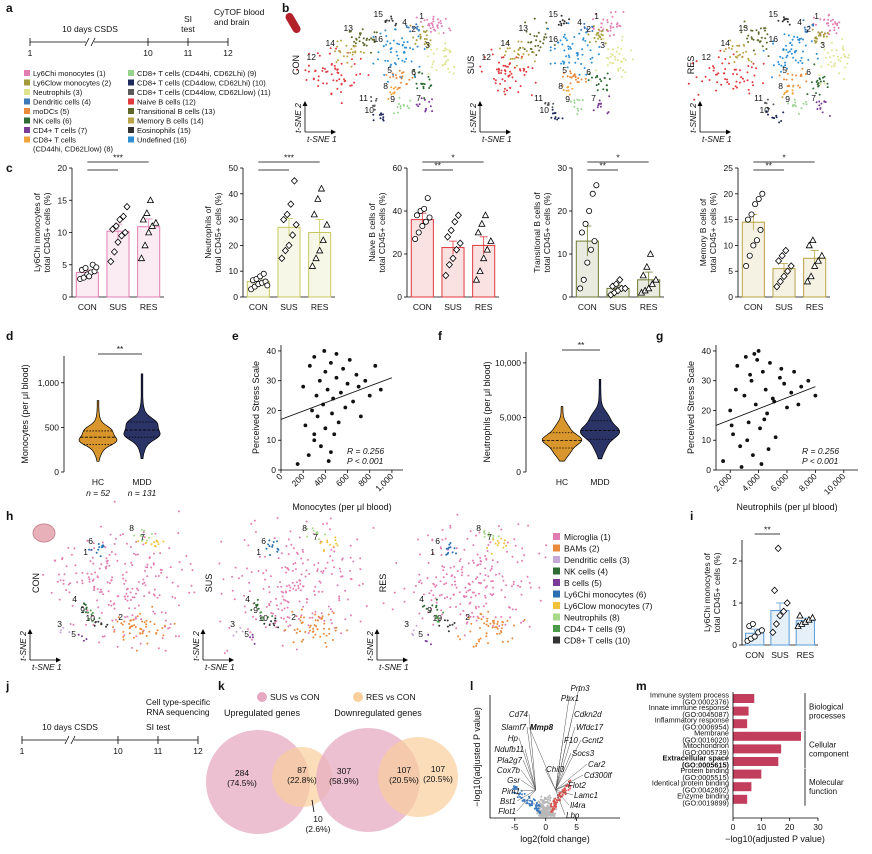 Image resolution: width=872 pixels, height=854 pixels. What do you see at coordinates (729, 220) in the screenshot?
I see `y-tick-label: 15` at bounding box center [729, 220].